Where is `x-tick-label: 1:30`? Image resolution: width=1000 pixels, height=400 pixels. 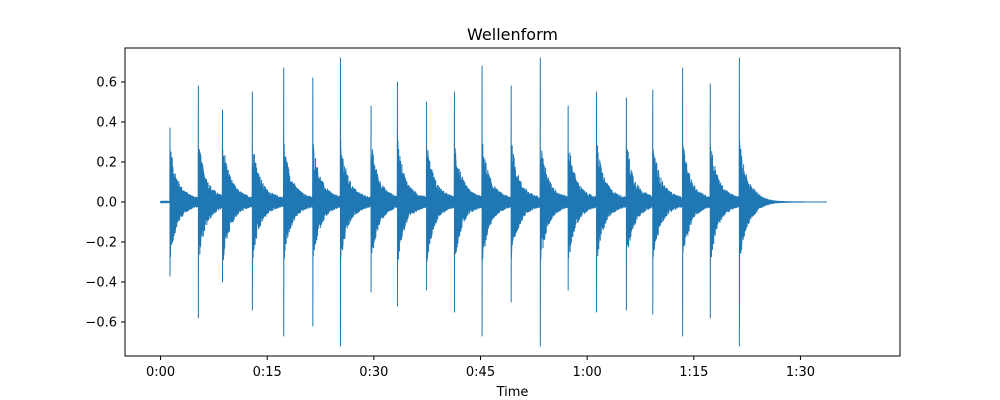
x-tick-label: 1:30 is located at coordinates (800, 372).